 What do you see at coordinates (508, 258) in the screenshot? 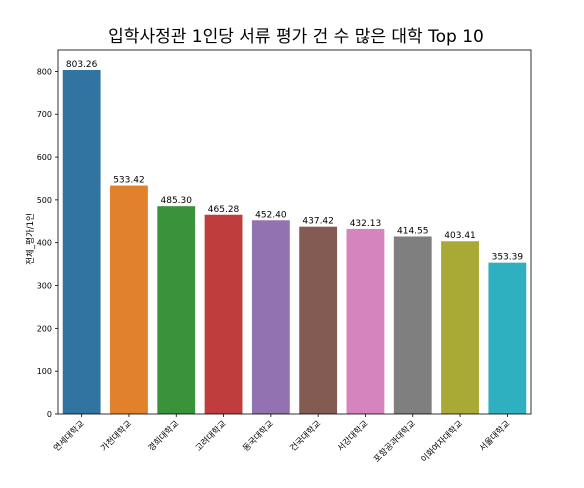
I see `value-label: 353.39` at bounding box center [508, 258].